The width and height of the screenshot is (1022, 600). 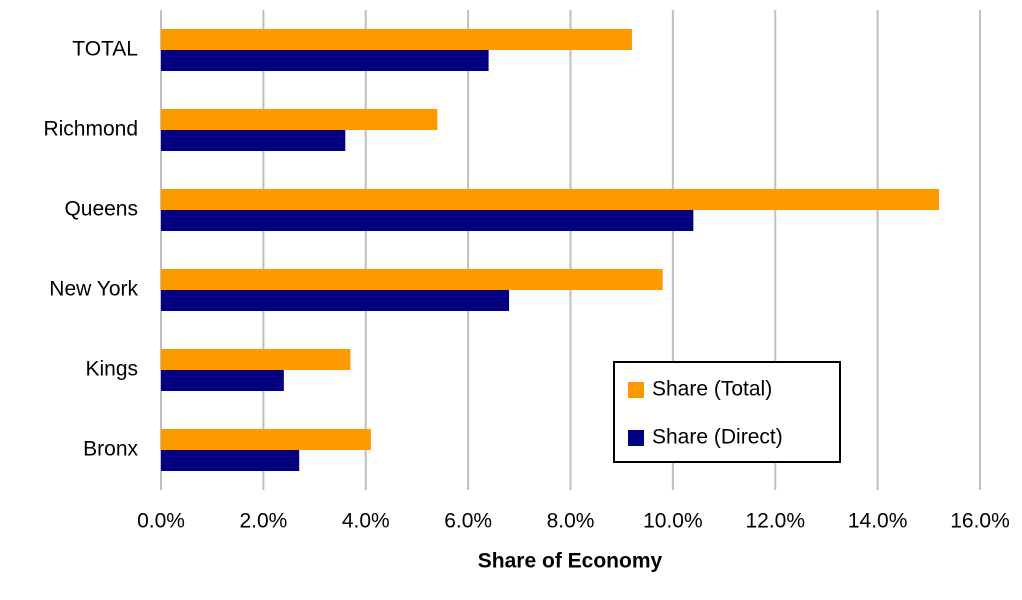 What do you see at coordinates (980, 521) in the screenshot?
I see `x-tick-label: 16.0%` at bounding box center [980, 521].